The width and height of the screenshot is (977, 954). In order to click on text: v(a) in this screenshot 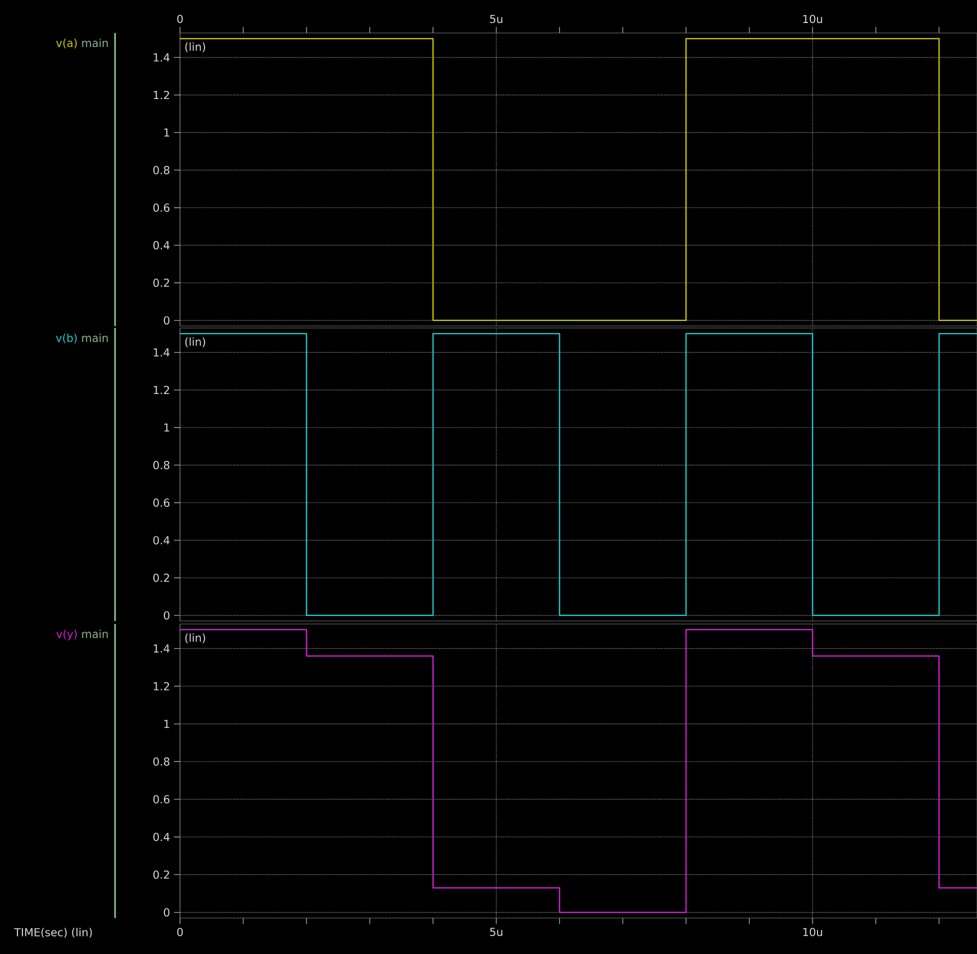, I will do `click(66, 43)`.